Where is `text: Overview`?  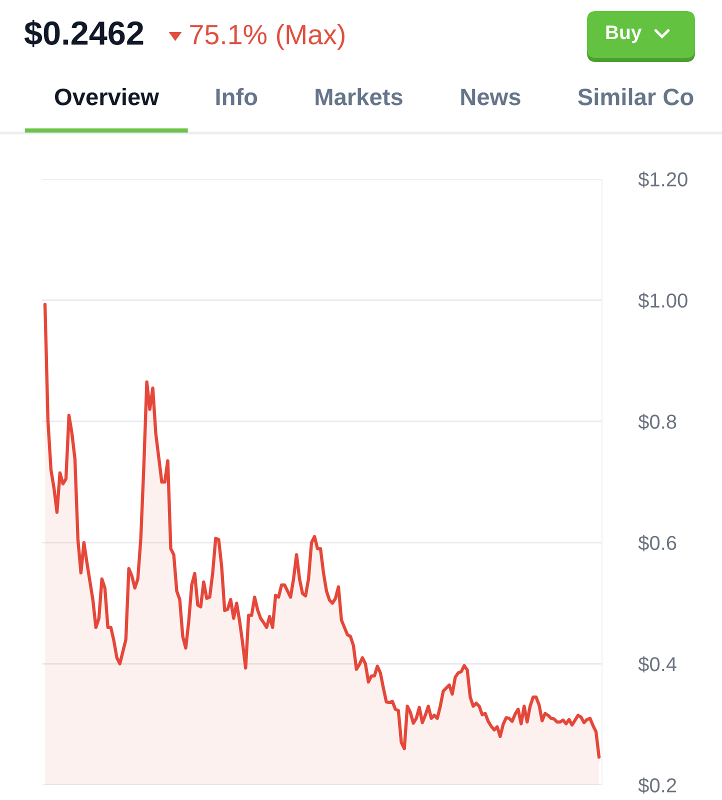 text: Overview is located at coordinates (107, 97).